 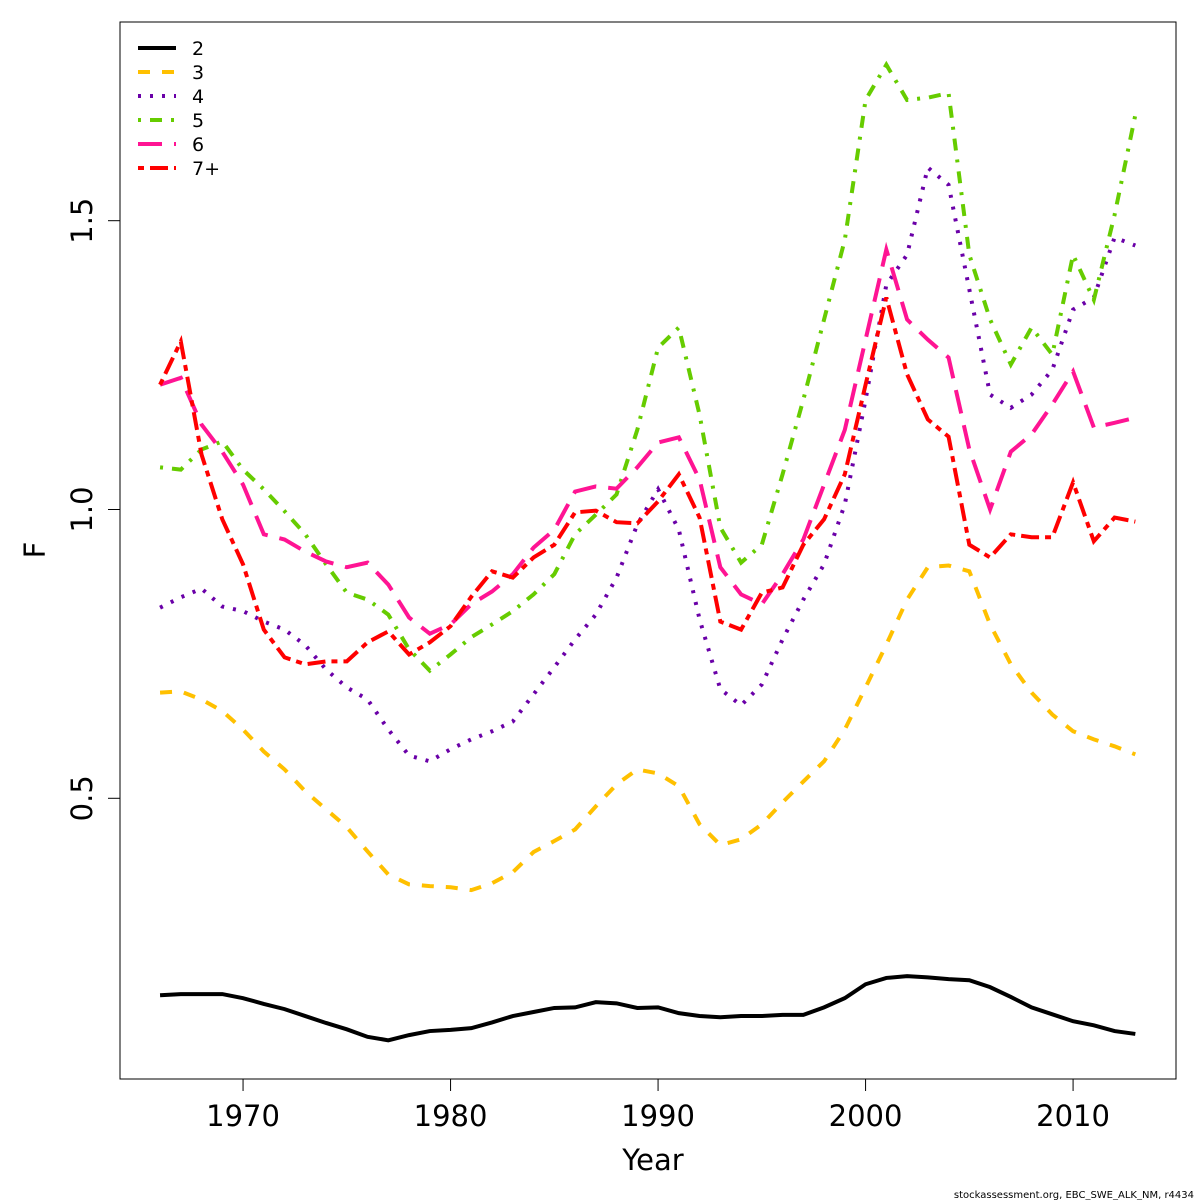 What do you see at coordinates (652, 1160) in the screenshot?
I see `x-axis-label: Year` at bounding box center [652, 1160].